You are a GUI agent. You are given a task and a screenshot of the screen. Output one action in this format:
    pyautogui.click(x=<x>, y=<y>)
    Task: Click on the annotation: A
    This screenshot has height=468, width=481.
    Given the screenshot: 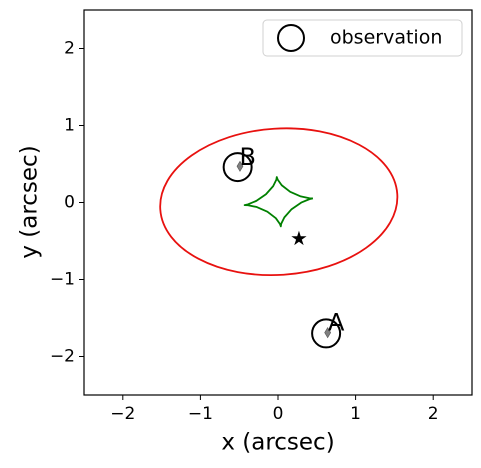 What is the action you would take?
    pyautogui.click(x=336, y=322)
    